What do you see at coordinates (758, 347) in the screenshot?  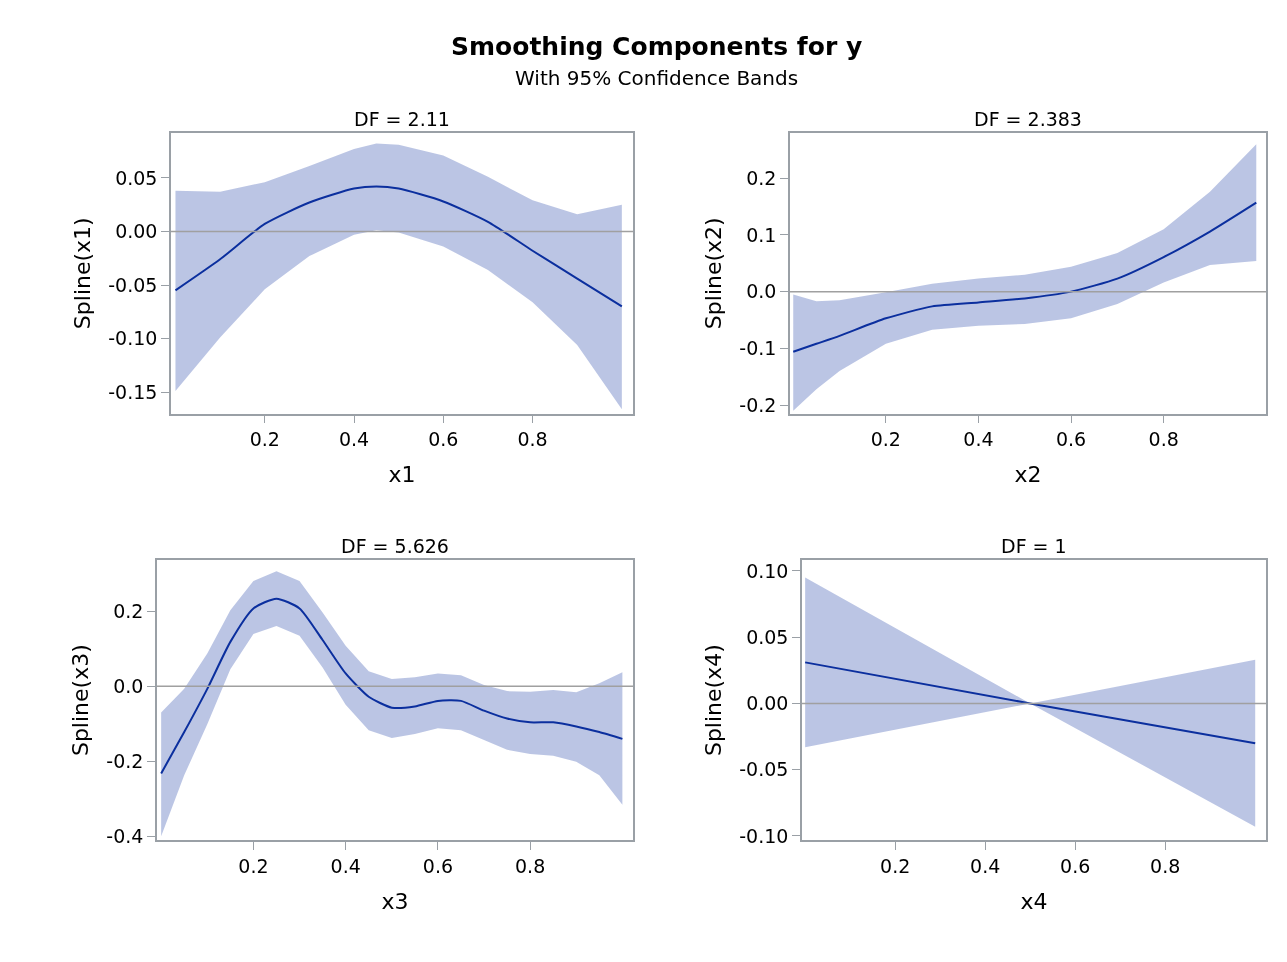 I see `y-tick-label: -0.1` at bounding box center [758, 347].